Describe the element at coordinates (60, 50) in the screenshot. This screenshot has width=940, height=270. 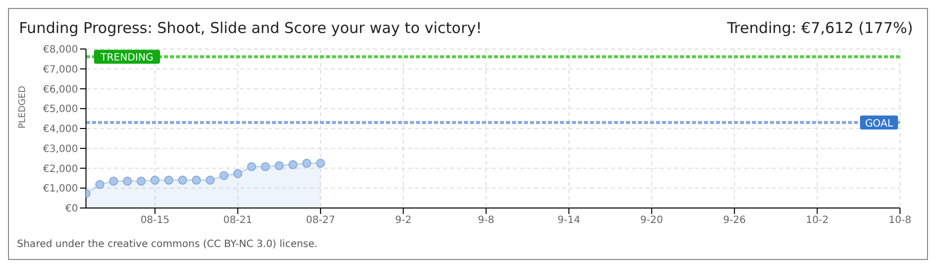
I see `y-tick-label: €8,000` at that location.